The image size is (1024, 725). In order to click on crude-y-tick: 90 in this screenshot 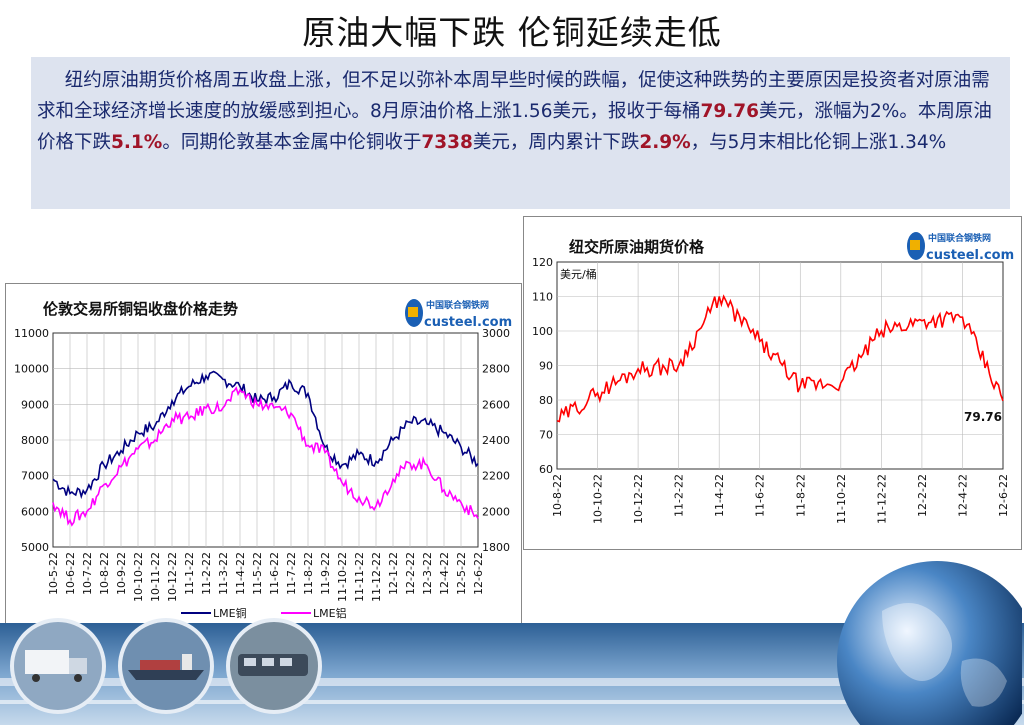, I will do `click(546, 366)`.